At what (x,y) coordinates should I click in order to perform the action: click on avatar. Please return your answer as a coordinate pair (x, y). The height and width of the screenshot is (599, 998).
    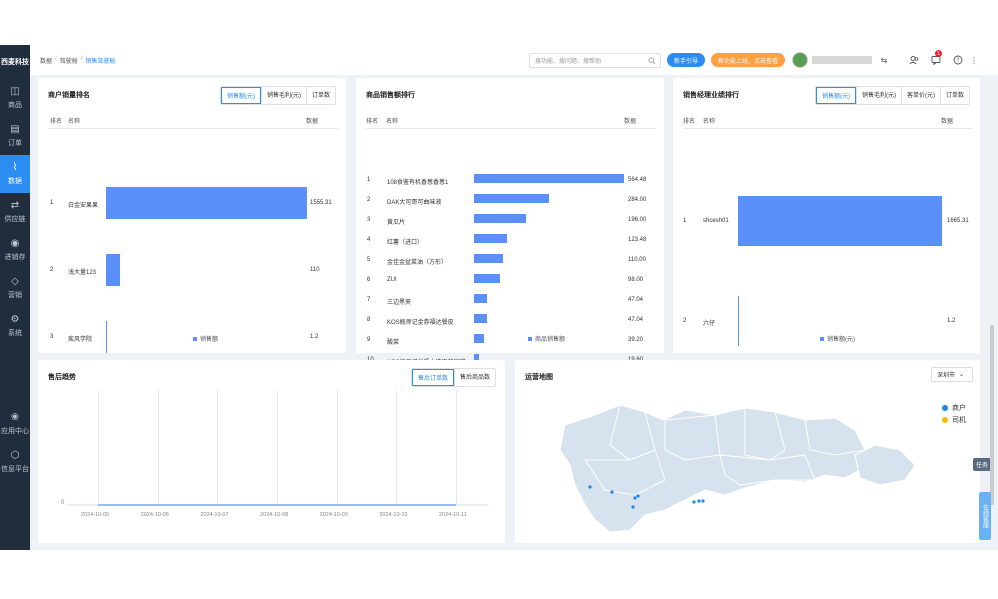
    Looking at the image, I should click on (800, 60).